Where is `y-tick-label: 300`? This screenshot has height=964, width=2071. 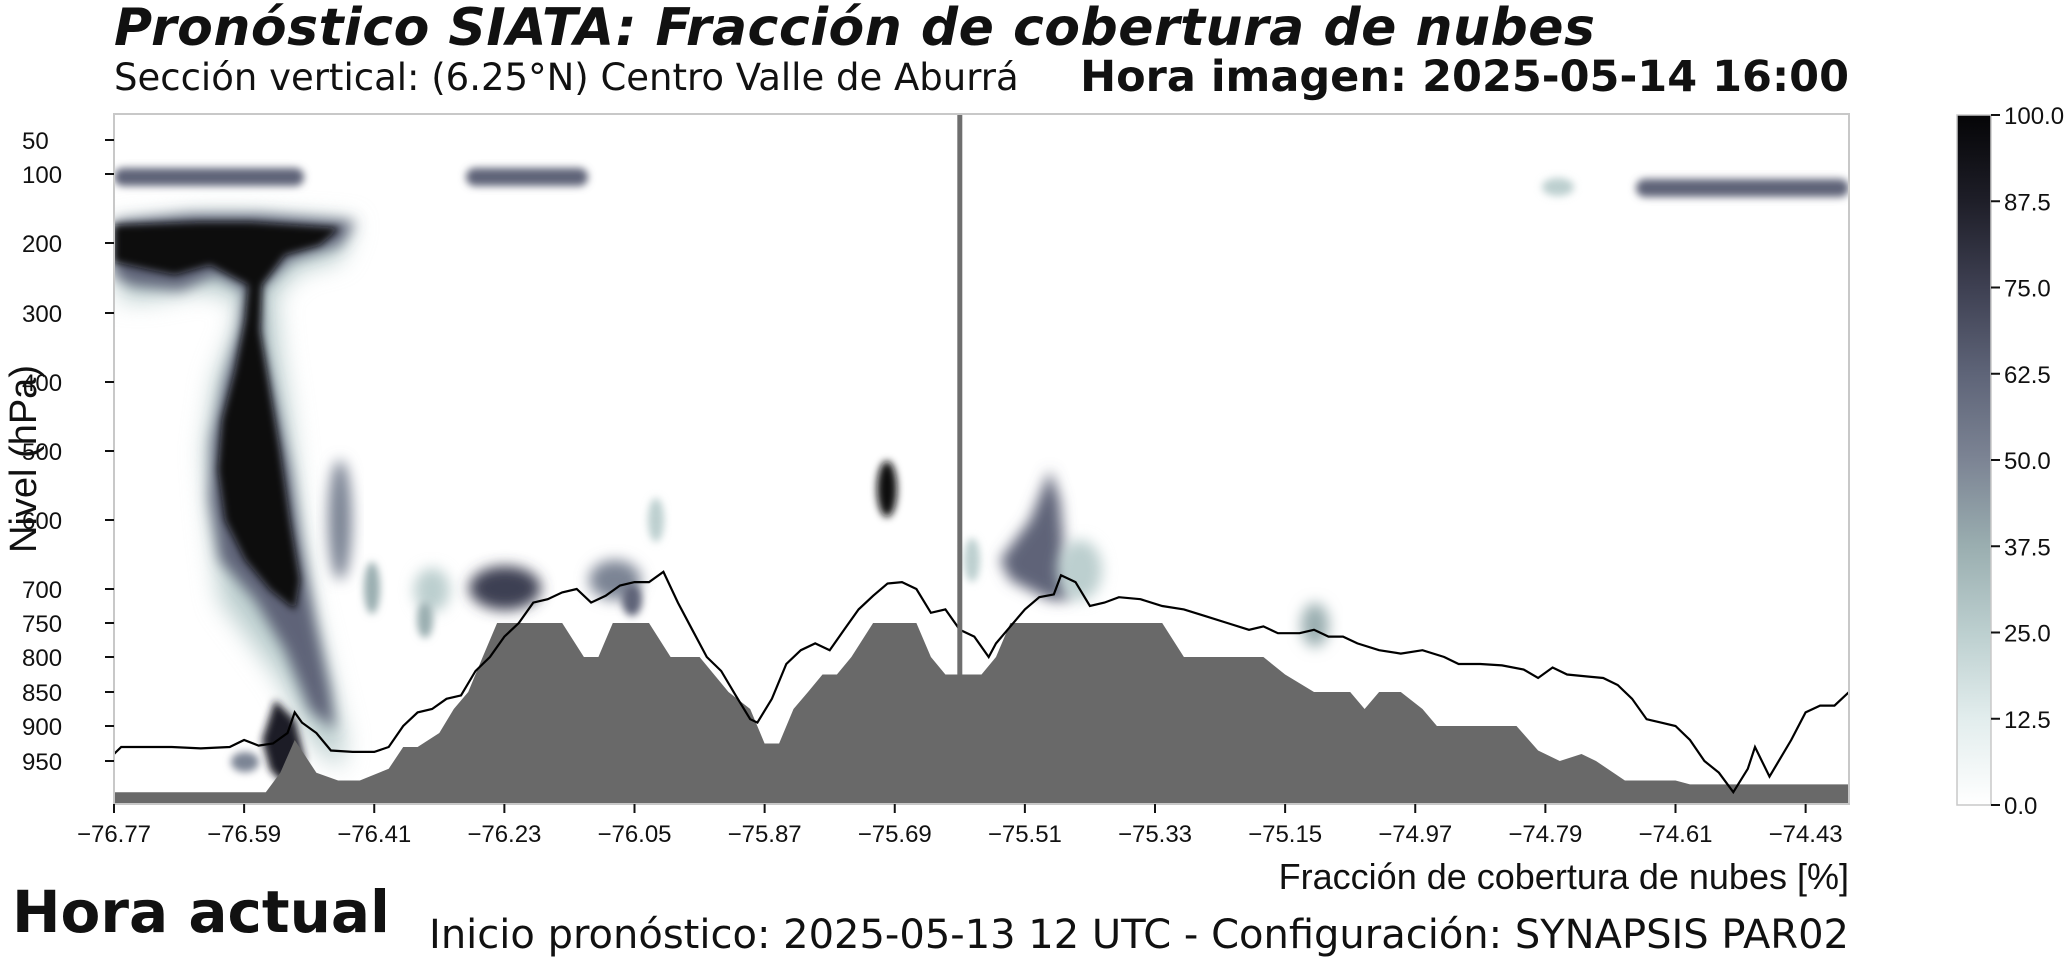 y-tick-label: 300 is located at coordinates (42, 314).